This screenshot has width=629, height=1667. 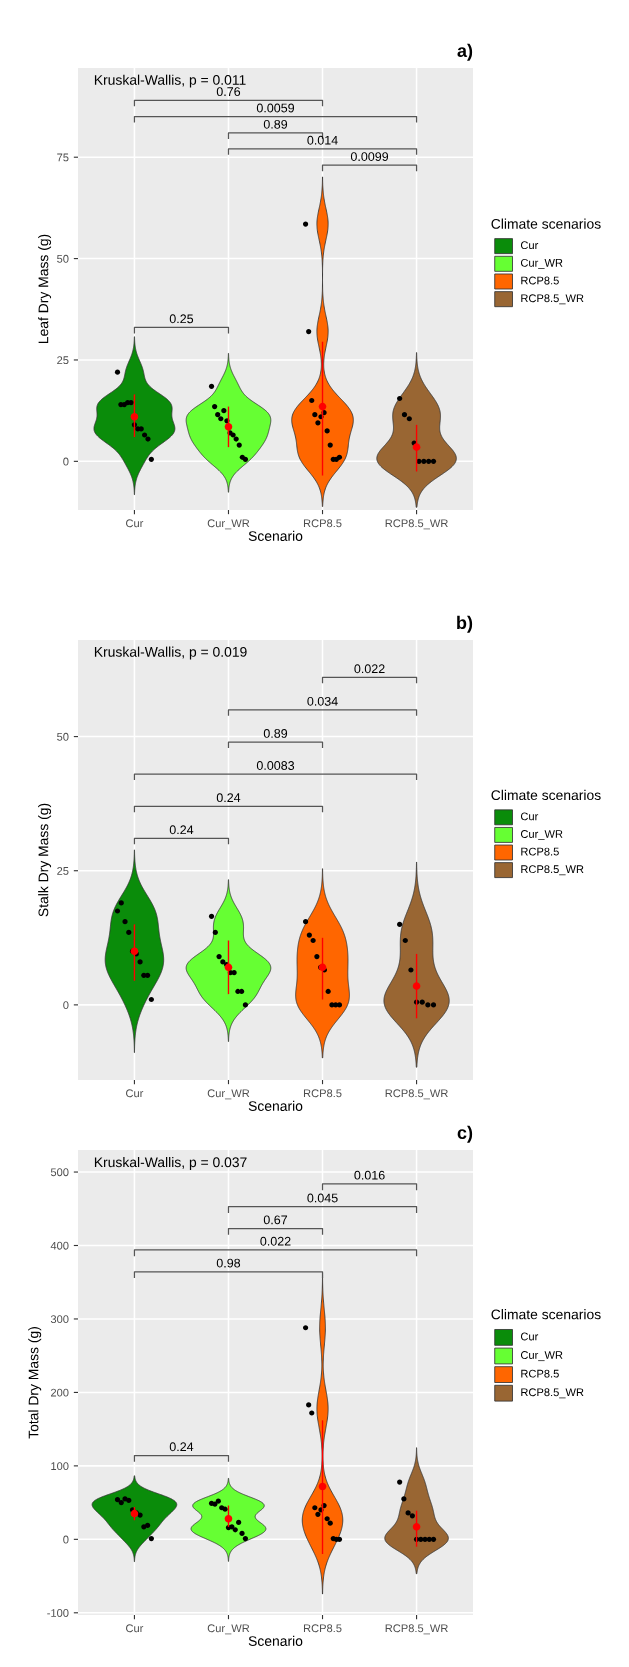 I want to click on y-axis-title: Stalk Dry Mass (g), so click(x=45, y=860).